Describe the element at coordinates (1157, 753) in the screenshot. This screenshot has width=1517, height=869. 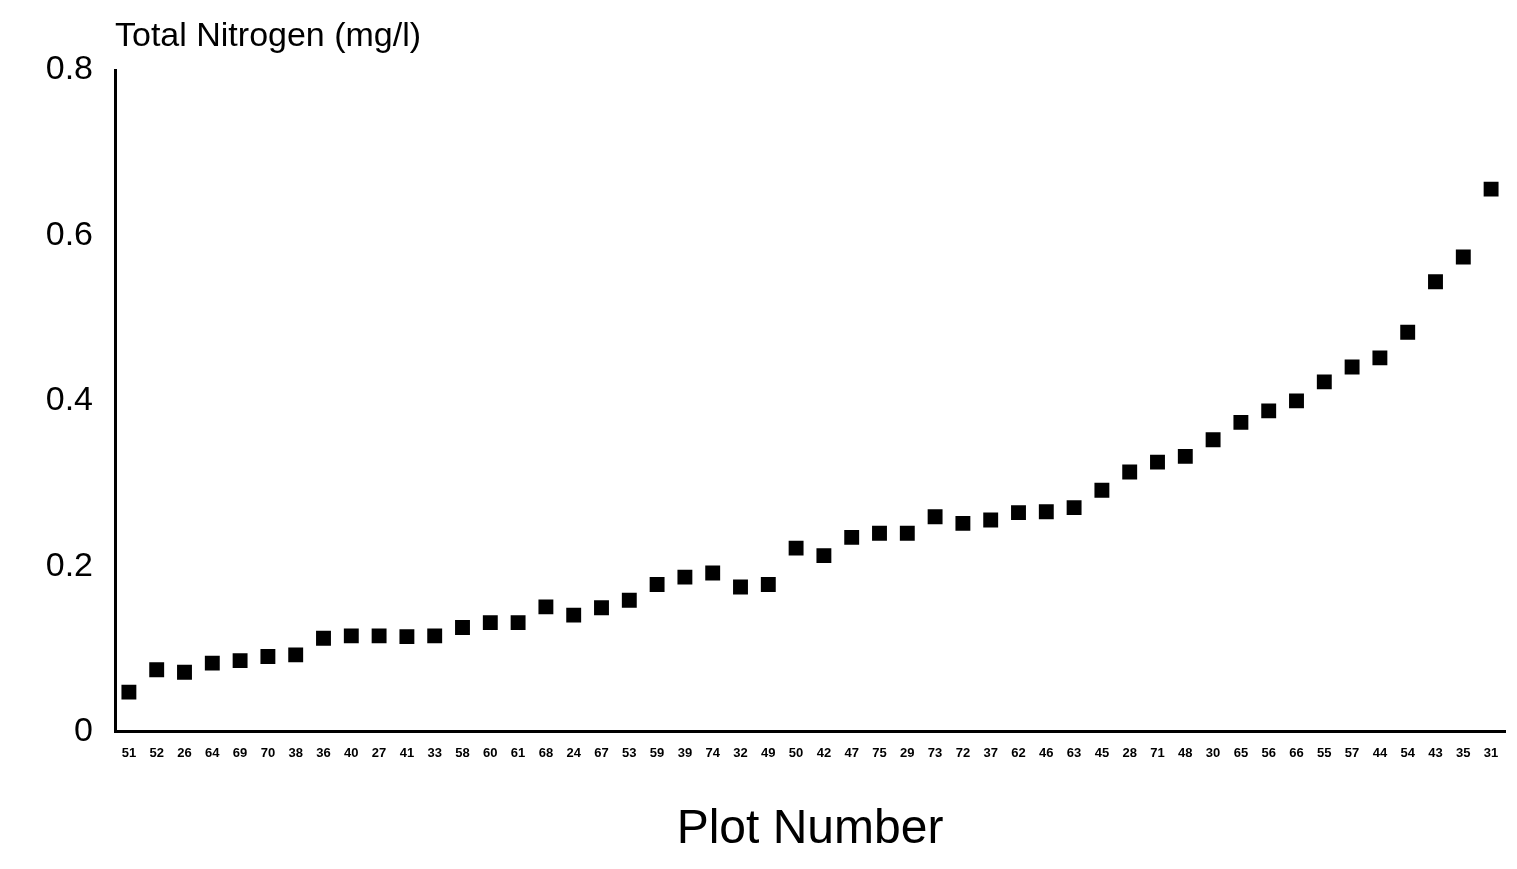
I see `x-tick-label: 71` at that location.